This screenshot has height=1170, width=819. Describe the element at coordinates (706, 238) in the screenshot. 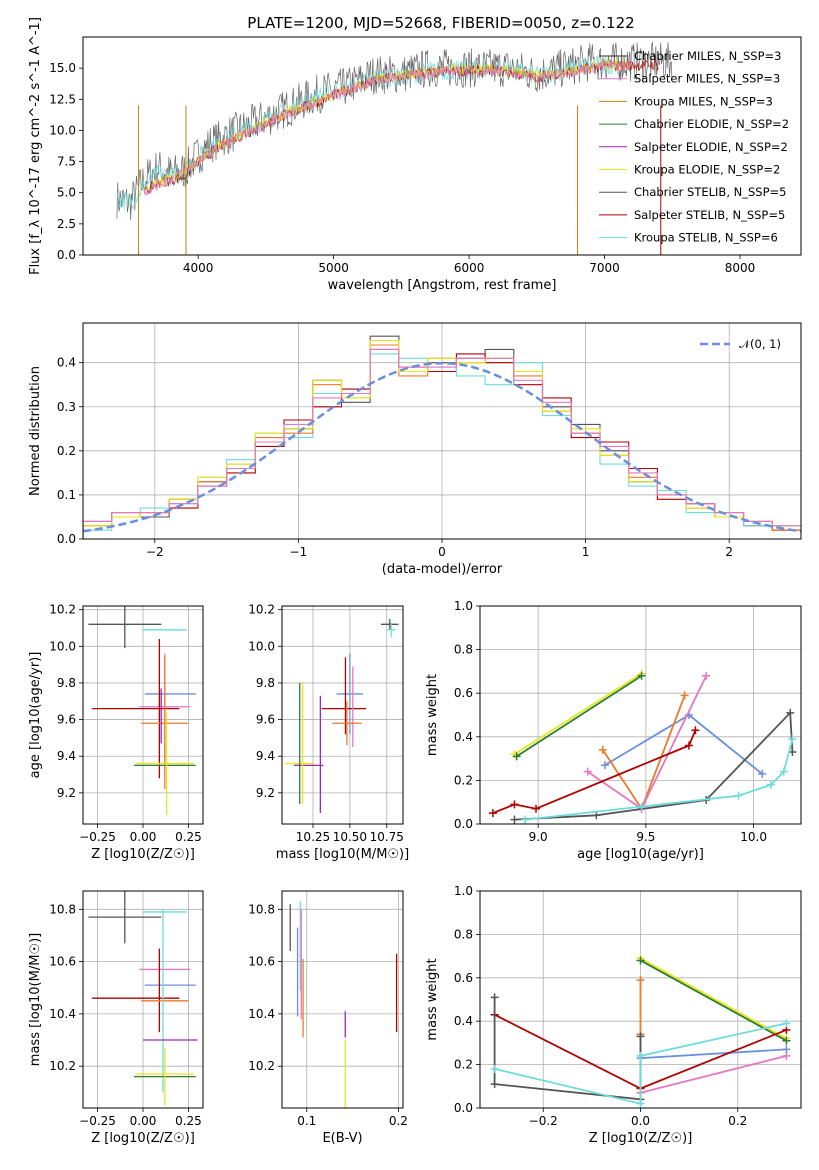

I see `spectrum-legend-label-8: Kroupa STELIB, N_SSP=6` at that location.